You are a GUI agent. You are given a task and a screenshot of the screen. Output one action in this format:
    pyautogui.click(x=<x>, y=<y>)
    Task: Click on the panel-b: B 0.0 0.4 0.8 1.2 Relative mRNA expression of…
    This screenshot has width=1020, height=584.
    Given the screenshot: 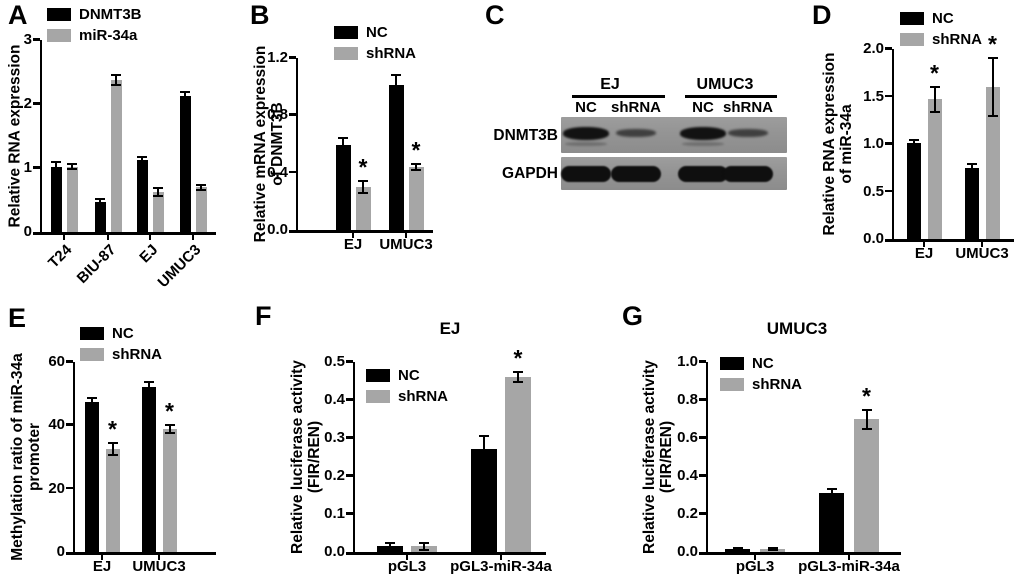 What is the action you would take?
    pyautogui.click(x=355, y=147)
    